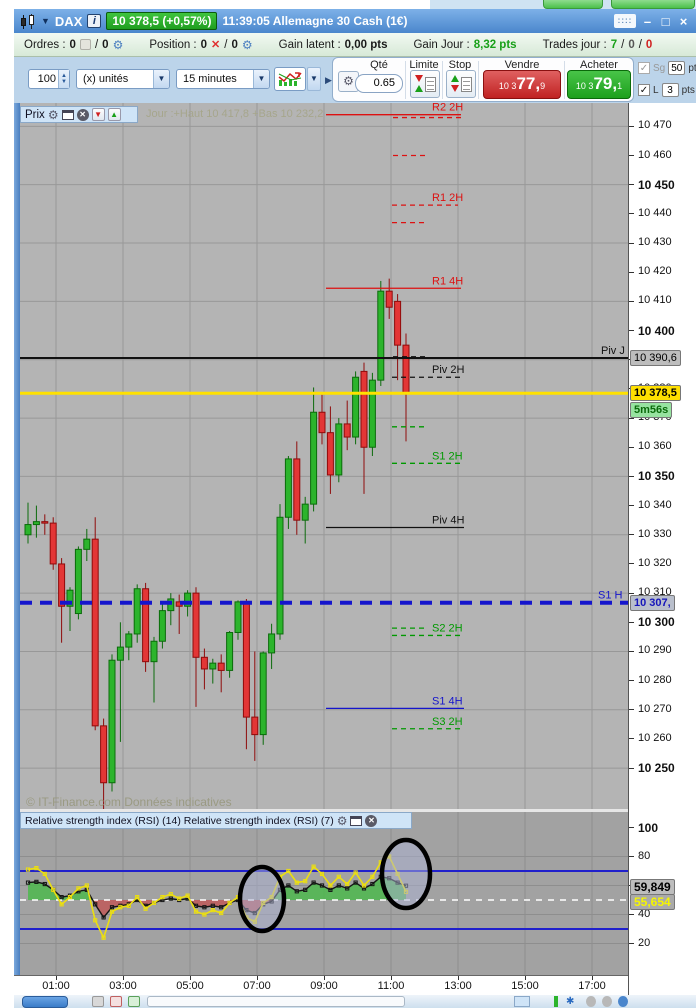 This screenshot has height=1008, width=696. Describe the element at coordinates (94, 21) in the screenshot. I see `info-icon: i` at that location.